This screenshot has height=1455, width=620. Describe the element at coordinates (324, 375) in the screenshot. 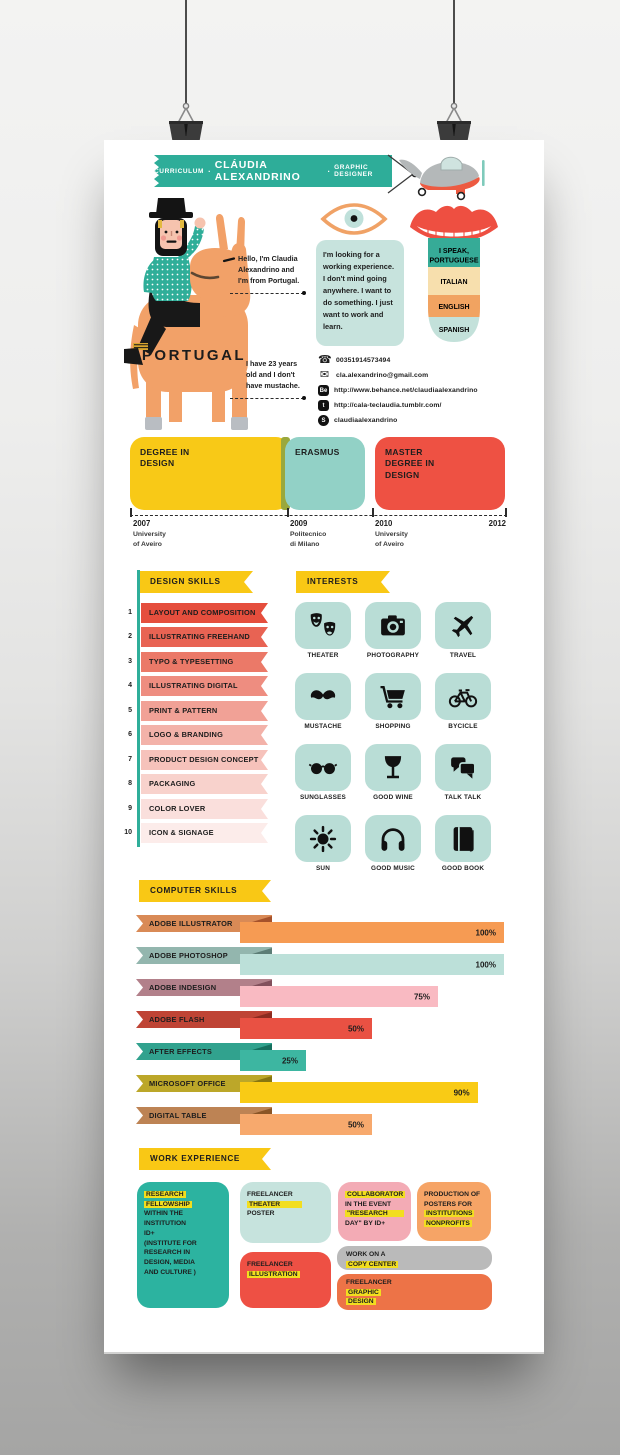

I see `email-icon: ✉` at that location.